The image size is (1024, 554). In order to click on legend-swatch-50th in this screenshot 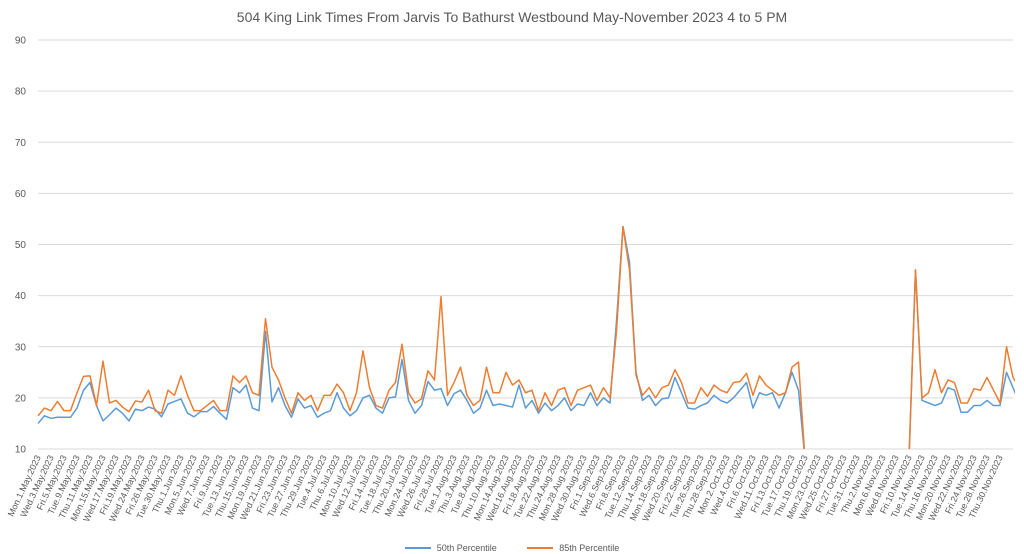, I will do `click(417, 548)`.